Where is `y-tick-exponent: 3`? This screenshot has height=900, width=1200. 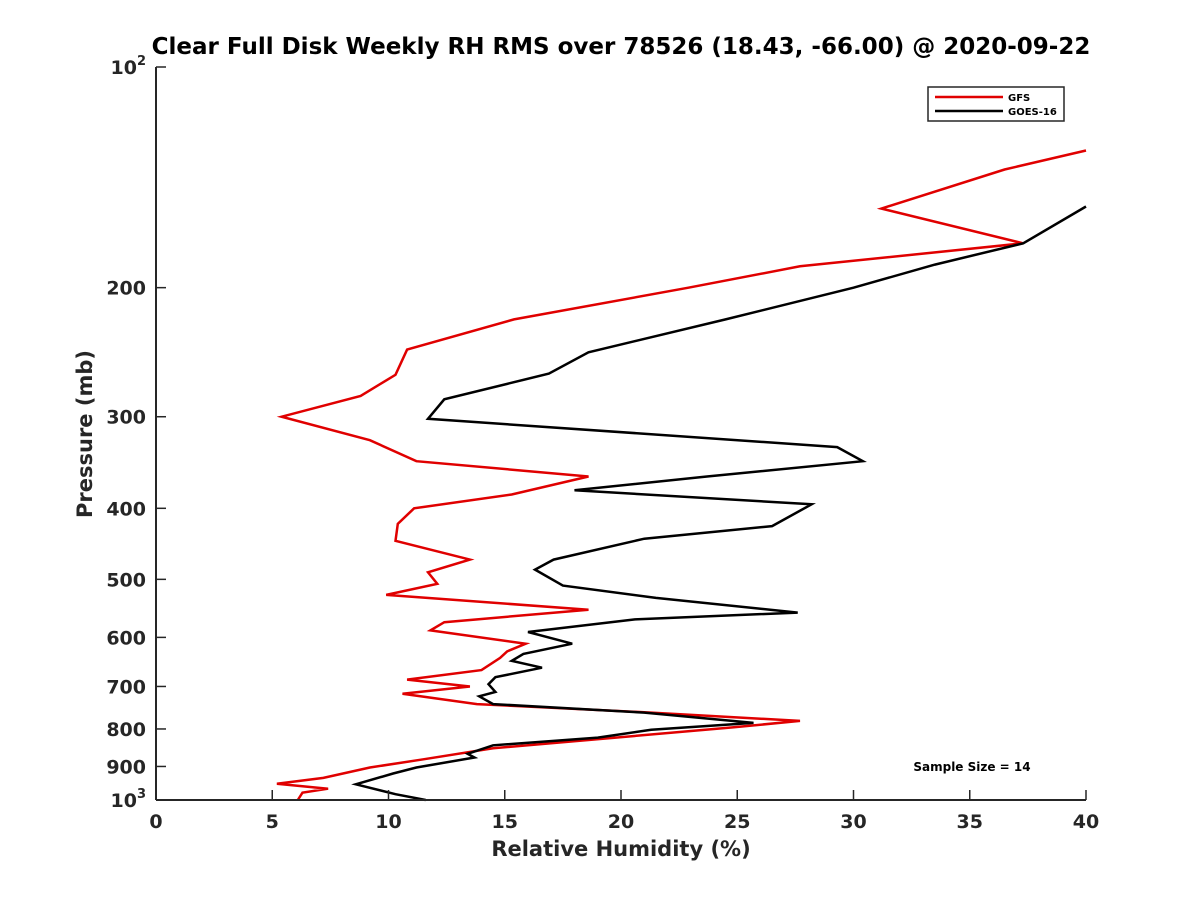
y-tick-exponent: 3 is located at coordinates (141, 794).